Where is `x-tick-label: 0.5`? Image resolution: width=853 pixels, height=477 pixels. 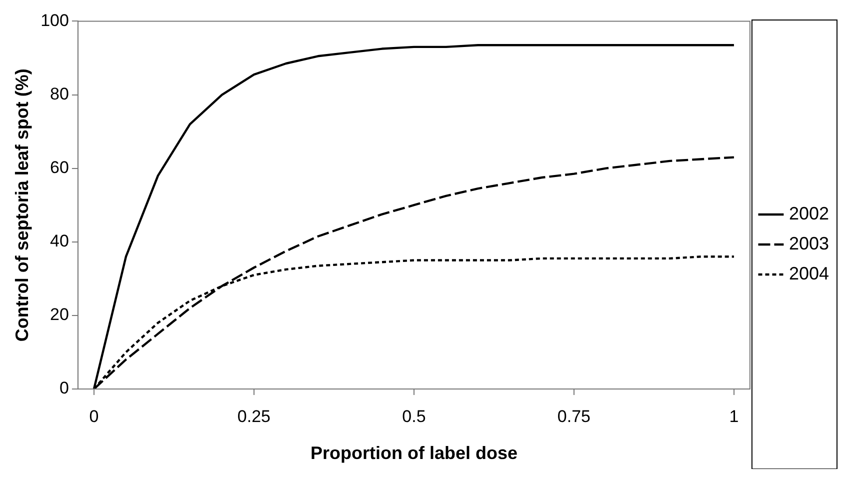 x-tick-label: 0.5 is located at coordinates (414, 416).